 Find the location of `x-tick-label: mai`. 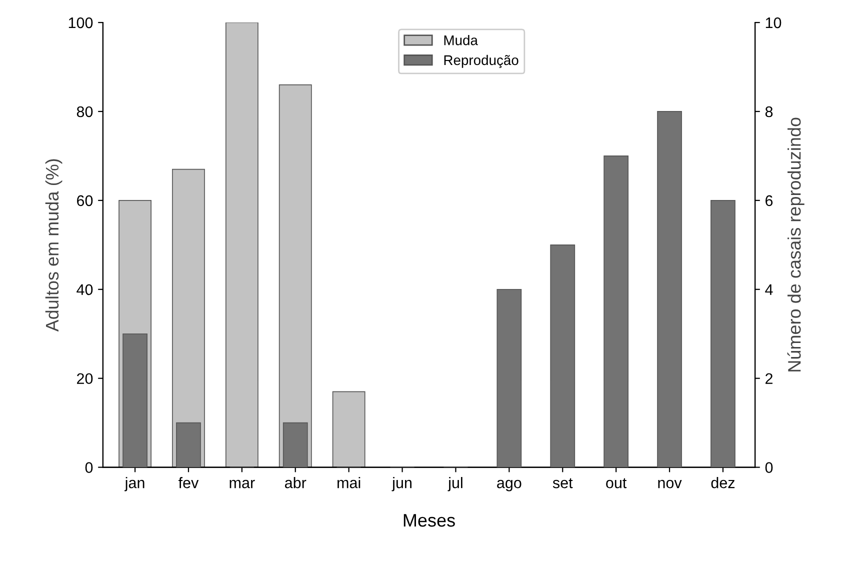

x-tick-label: mai is located at coordinates (349, 482).